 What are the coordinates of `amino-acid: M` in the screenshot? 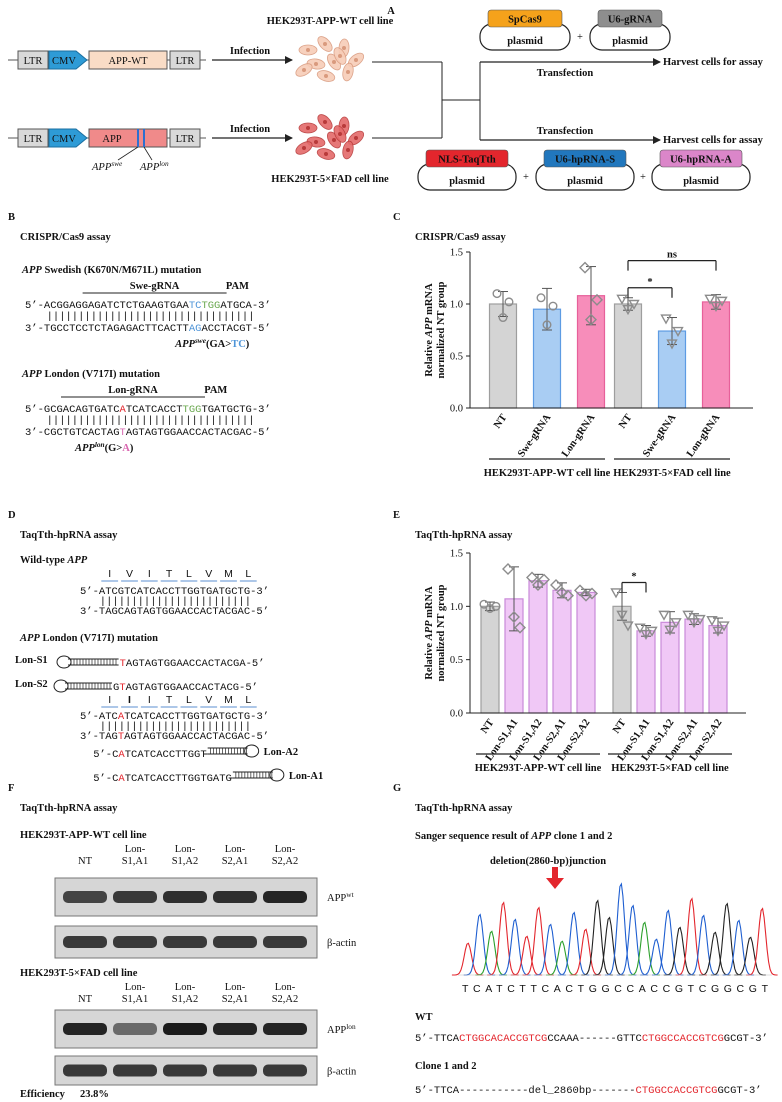 It's located at (228, 574).